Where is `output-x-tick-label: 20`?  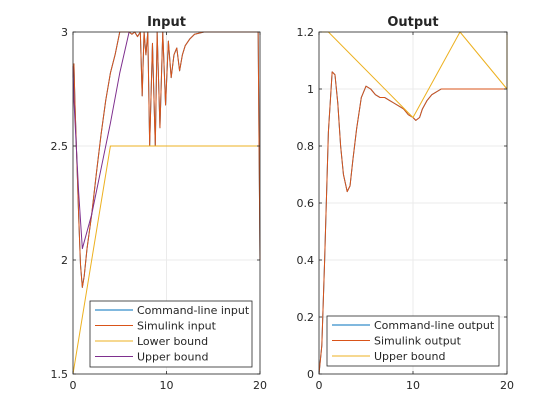 output-x-tick-label: 20 is located at coordinates (507, 385).